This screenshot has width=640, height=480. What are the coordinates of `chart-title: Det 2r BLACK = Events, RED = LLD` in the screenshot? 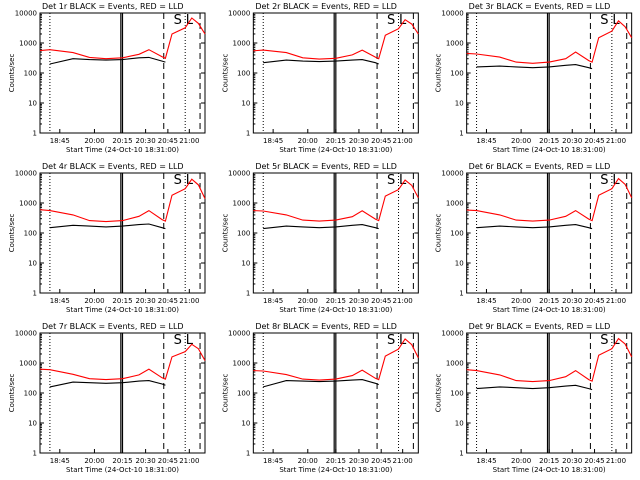 It's located at (326, 6).